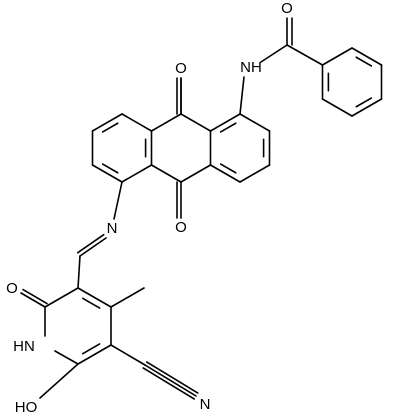  I want to click on atom-label: HO, so click(26, 407).